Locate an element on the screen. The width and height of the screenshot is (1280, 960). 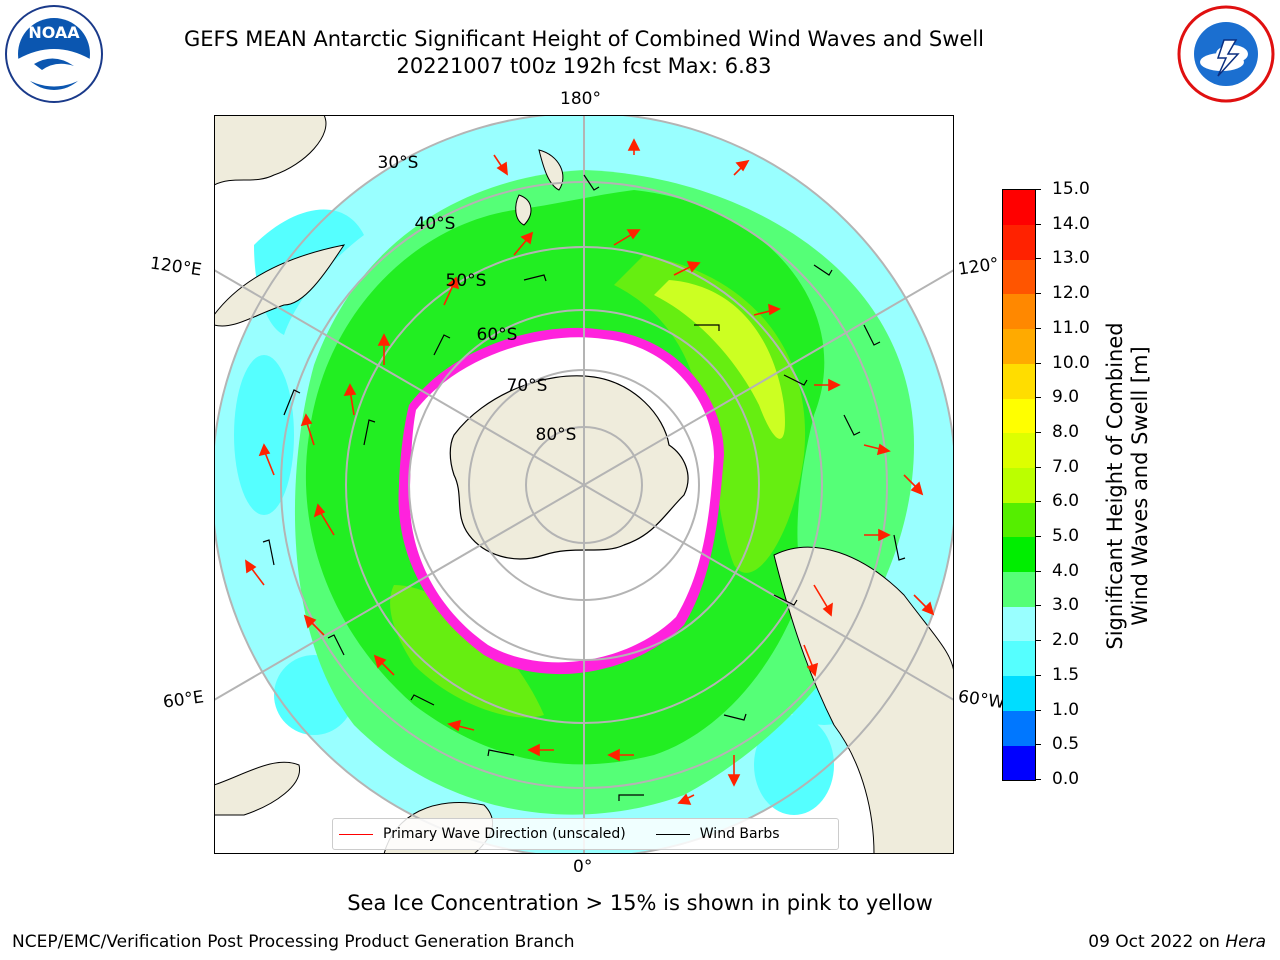
legend-wave-label: Primary Wave Direction (unscaled) is located at coordinates (504, 834).